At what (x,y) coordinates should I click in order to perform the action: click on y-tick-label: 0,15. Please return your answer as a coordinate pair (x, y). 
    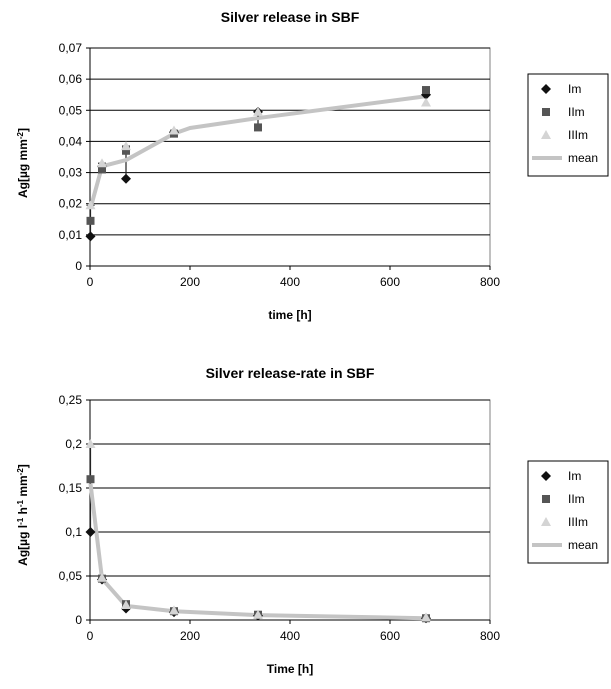
    Looking at the image, I should click on (71, 488).